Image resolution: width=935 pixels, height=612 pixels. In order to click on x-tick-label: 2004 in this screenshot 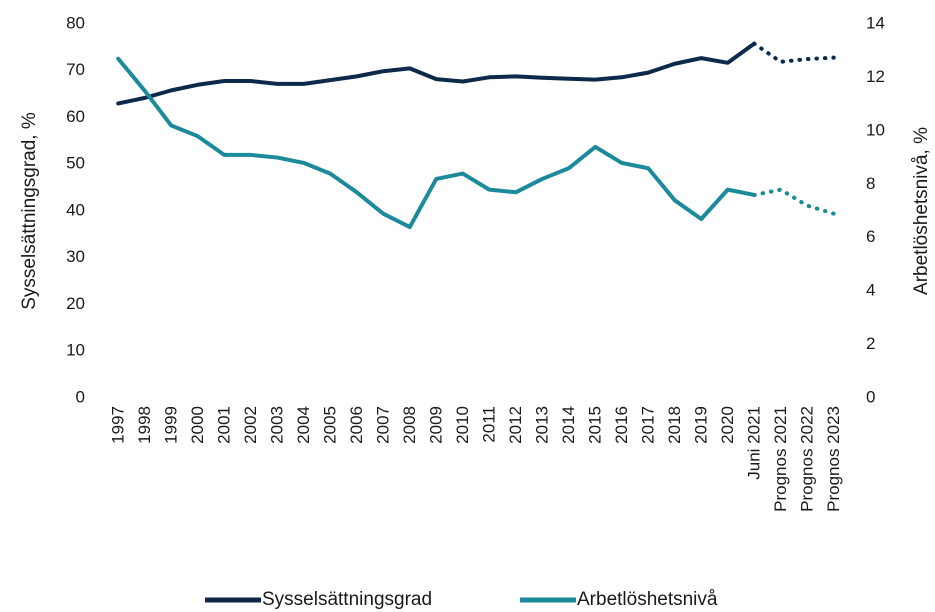, I will do `click(303, 425)`.